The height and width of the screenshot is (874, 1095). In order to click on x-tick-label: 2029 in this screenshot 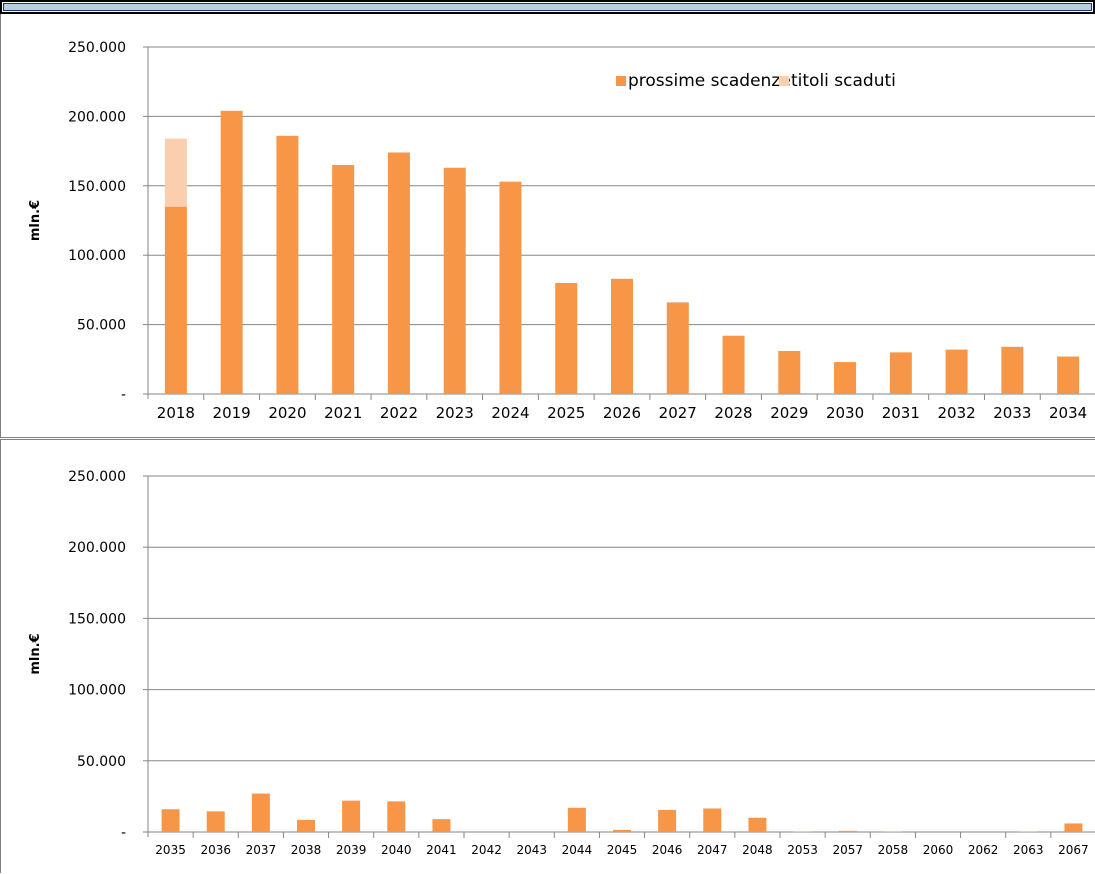, I will do `click(789, 413)`.